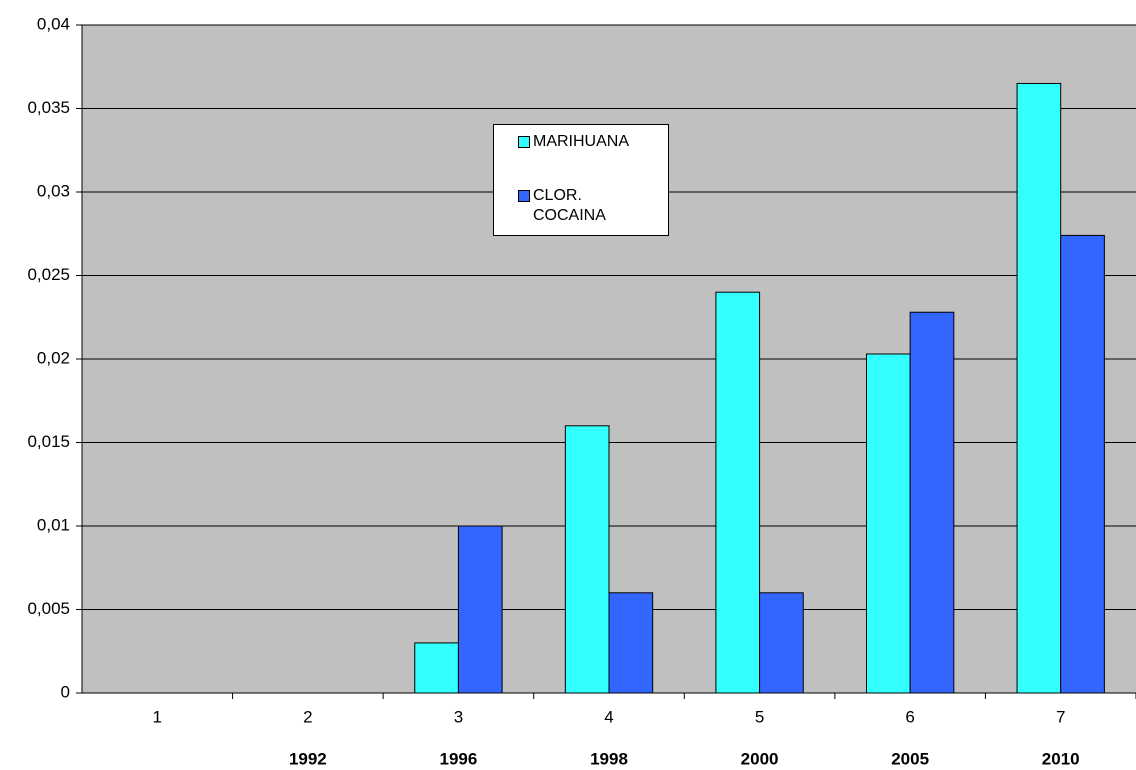 Image resolution: width=1136 pixels, height=770 pixels. I want to click on y-tick-label: 0,025, so click(48, 274).